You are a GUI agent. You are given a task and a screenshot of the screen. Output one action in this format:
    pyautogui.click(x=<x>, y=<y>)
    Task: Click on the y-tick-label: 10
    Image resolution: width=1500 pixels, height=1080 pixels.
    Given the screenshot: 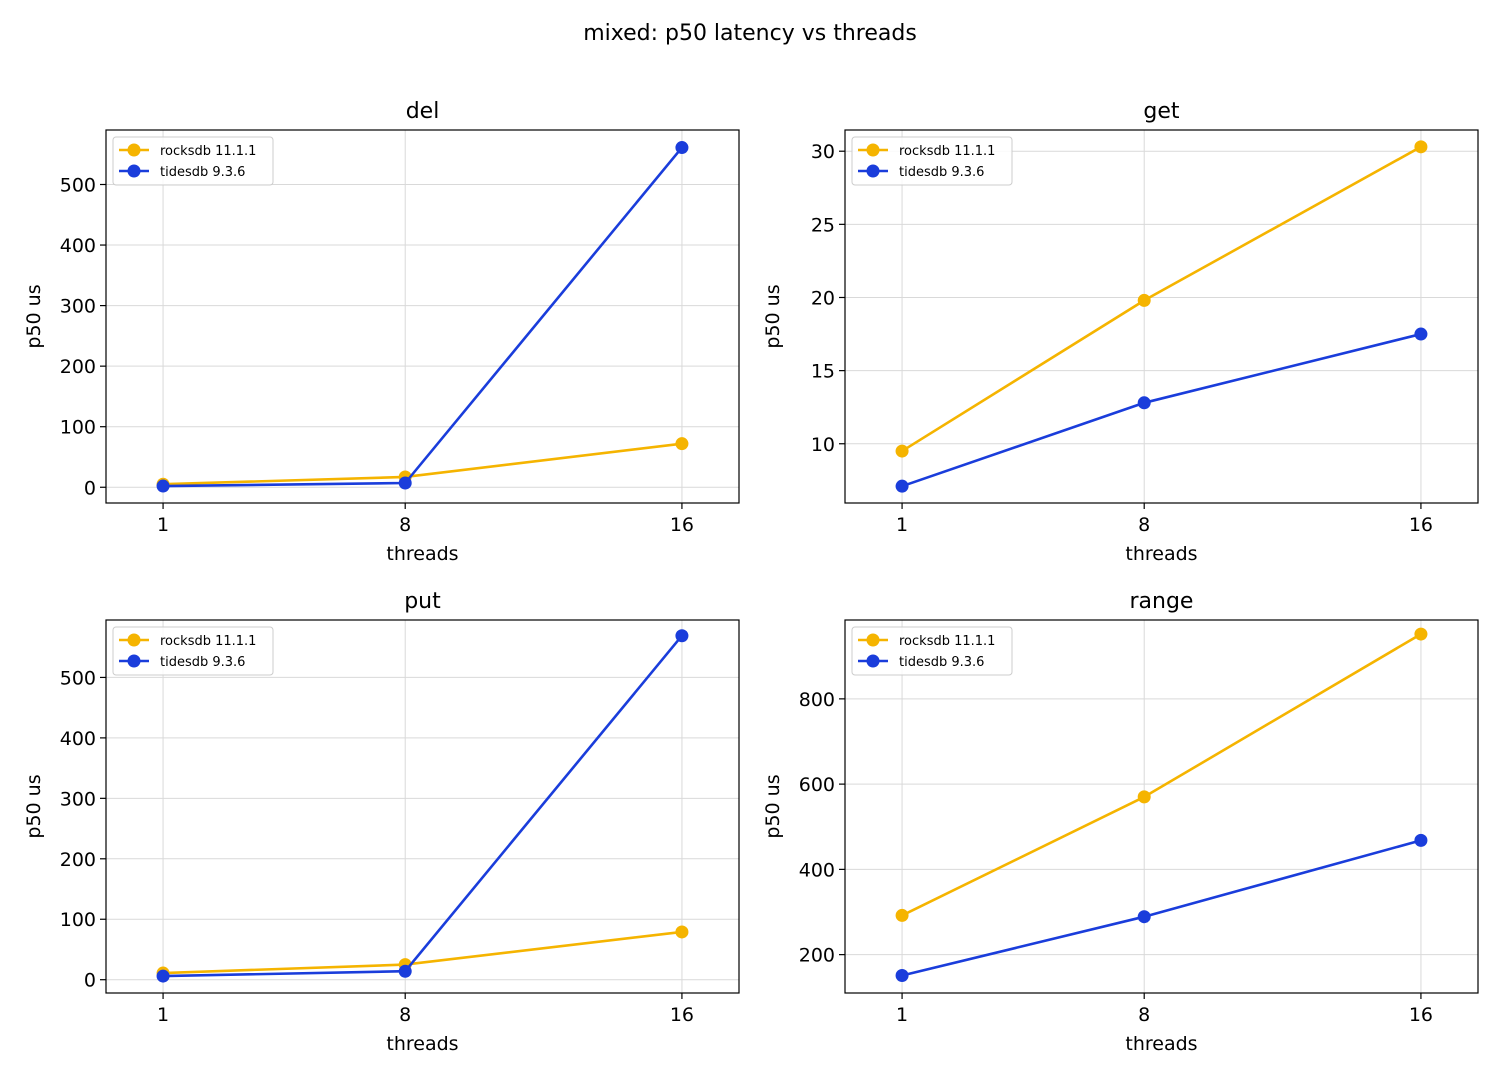 What is the action you would take?
    pyautogui.click(x=823, y=445)
    